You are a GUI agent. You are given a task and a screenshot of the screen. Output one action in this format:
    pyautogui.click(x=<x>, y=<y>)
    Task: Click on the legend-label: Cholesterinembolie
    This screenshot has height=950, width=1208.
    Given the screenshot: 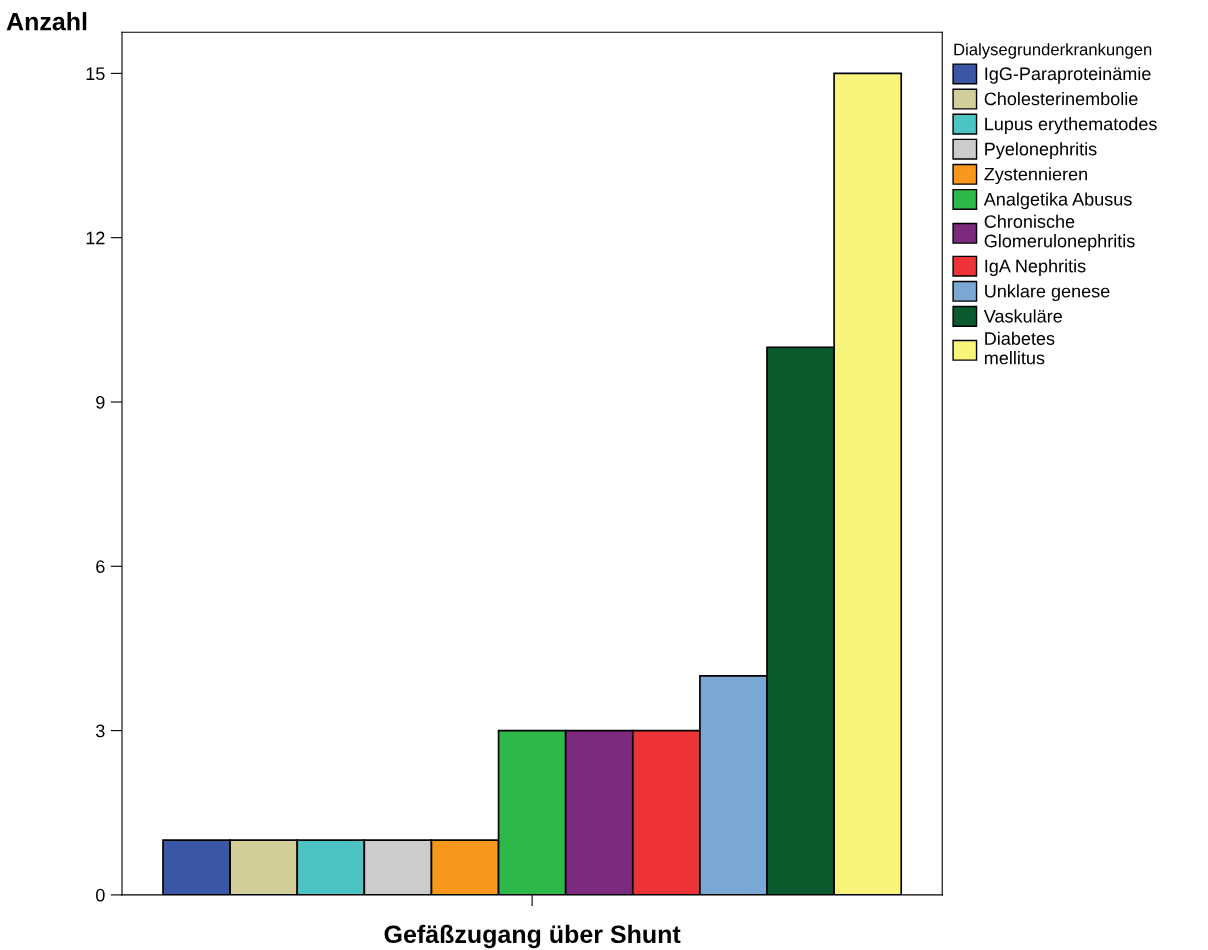 What is the action you would take?
    pyautogui.click(x=1061, y=98)
    